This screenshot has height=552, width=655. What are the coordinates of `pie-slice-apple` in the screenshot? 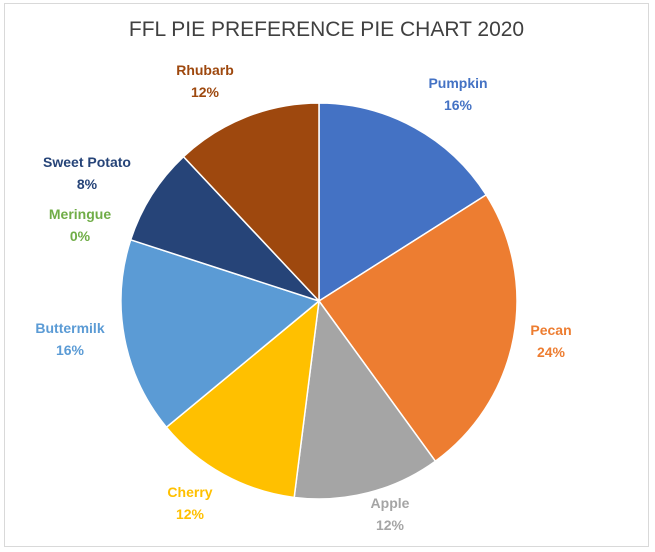 It's located at (365, 399).